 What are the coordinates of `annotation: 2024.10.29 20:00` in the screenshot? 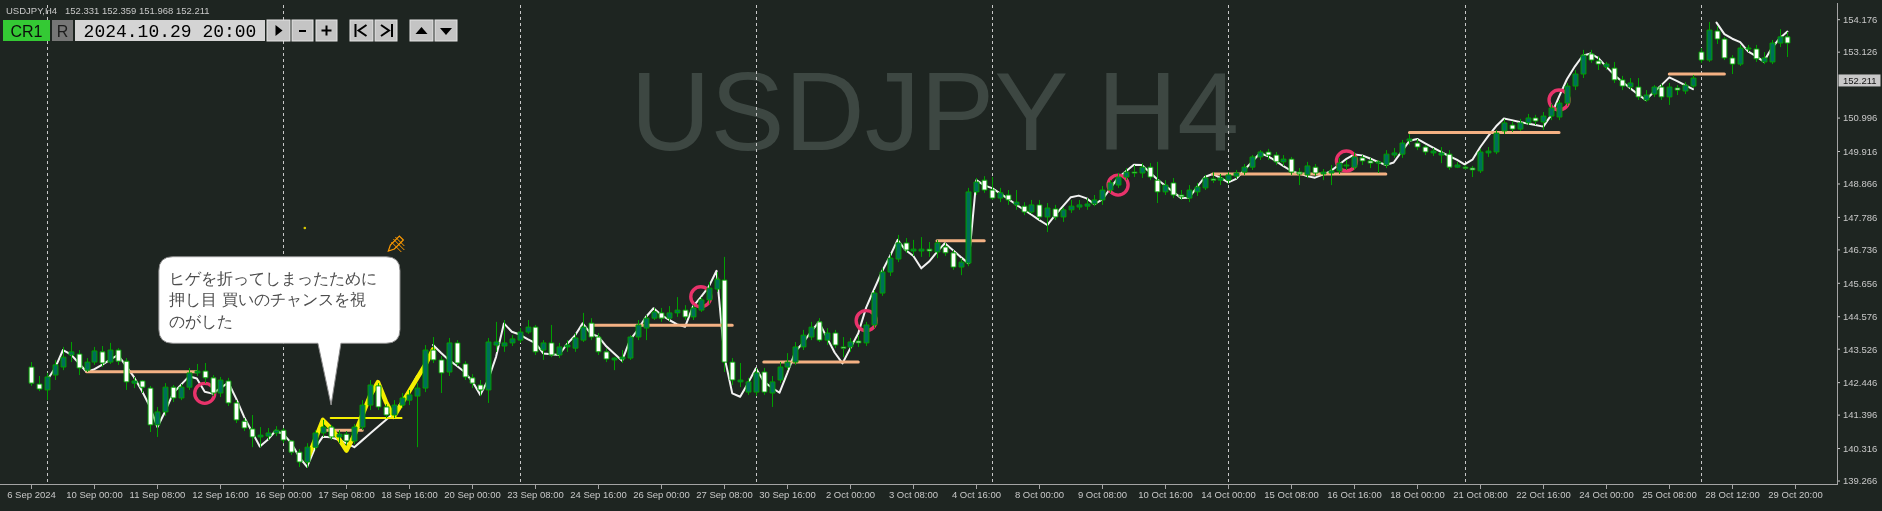 It's located at (170, 32).